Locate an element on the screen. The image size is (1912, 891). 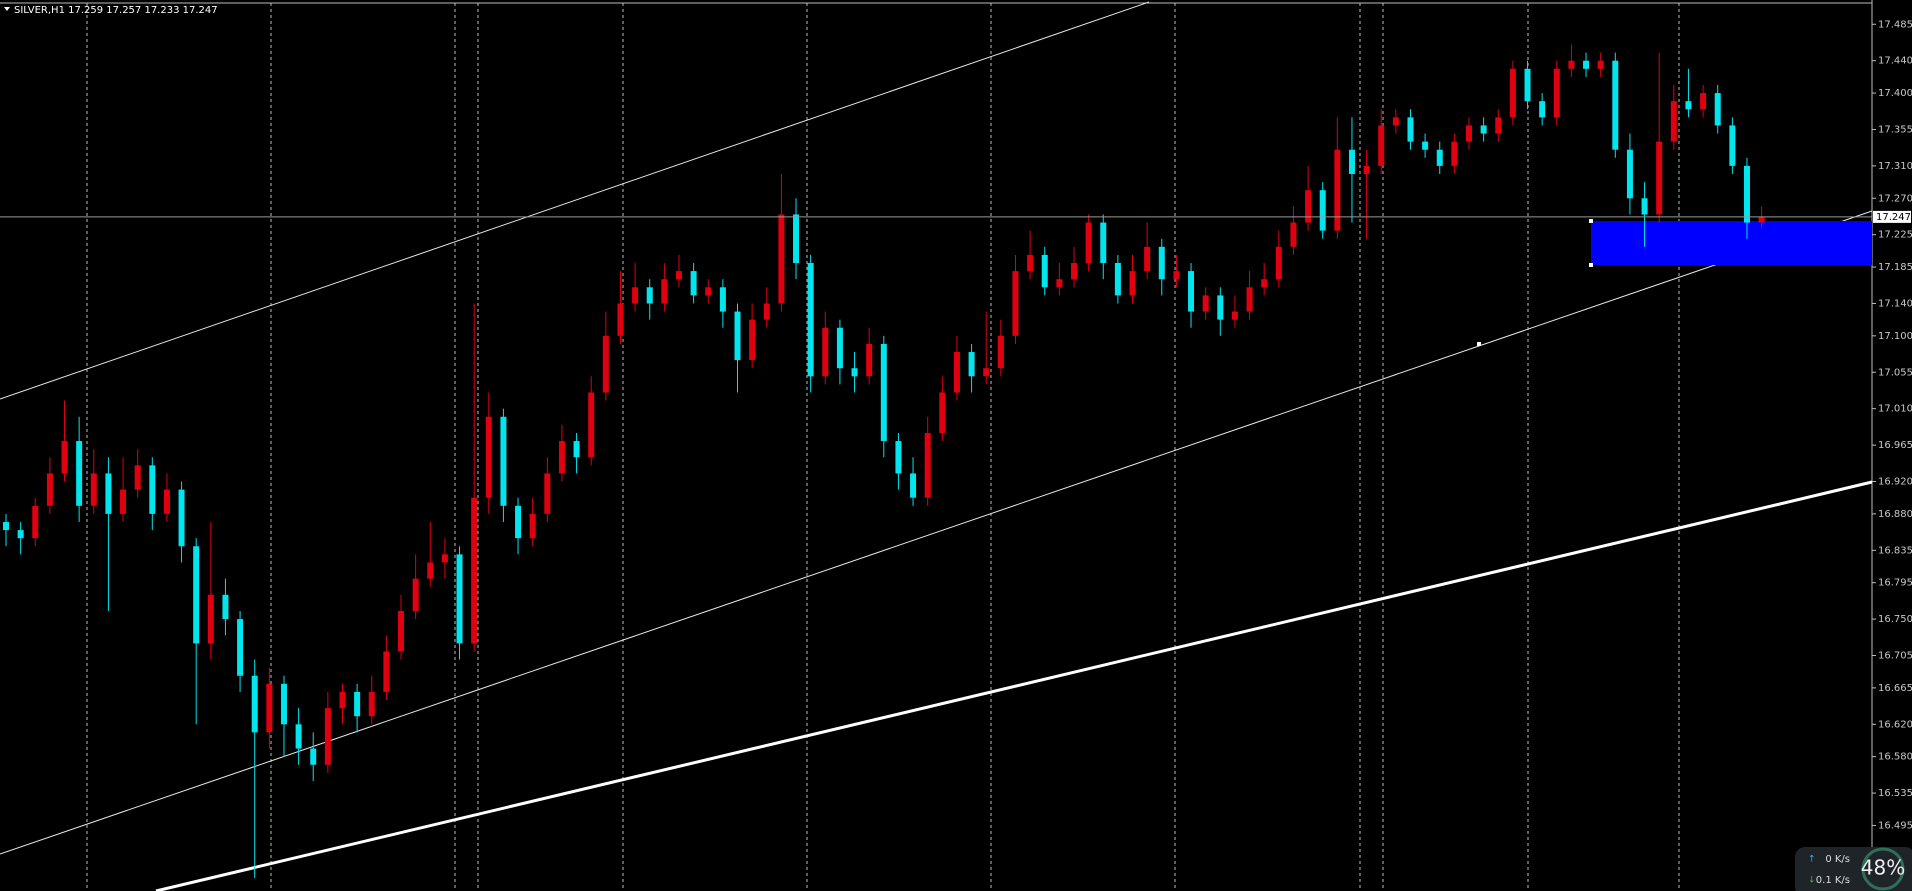
y-tick-label: 16.835 is located at coordinates (1895, 550).